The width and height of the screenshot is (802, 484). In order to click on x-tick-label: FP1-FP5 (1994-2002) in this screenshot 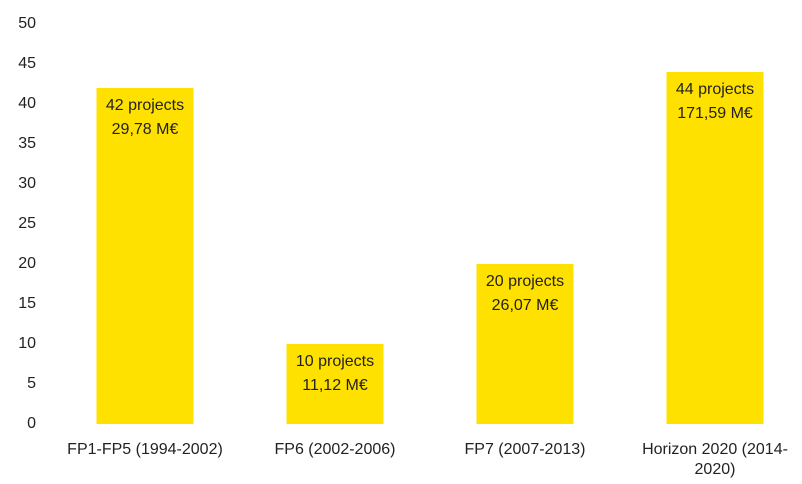, I will do `click(145, 449)`.